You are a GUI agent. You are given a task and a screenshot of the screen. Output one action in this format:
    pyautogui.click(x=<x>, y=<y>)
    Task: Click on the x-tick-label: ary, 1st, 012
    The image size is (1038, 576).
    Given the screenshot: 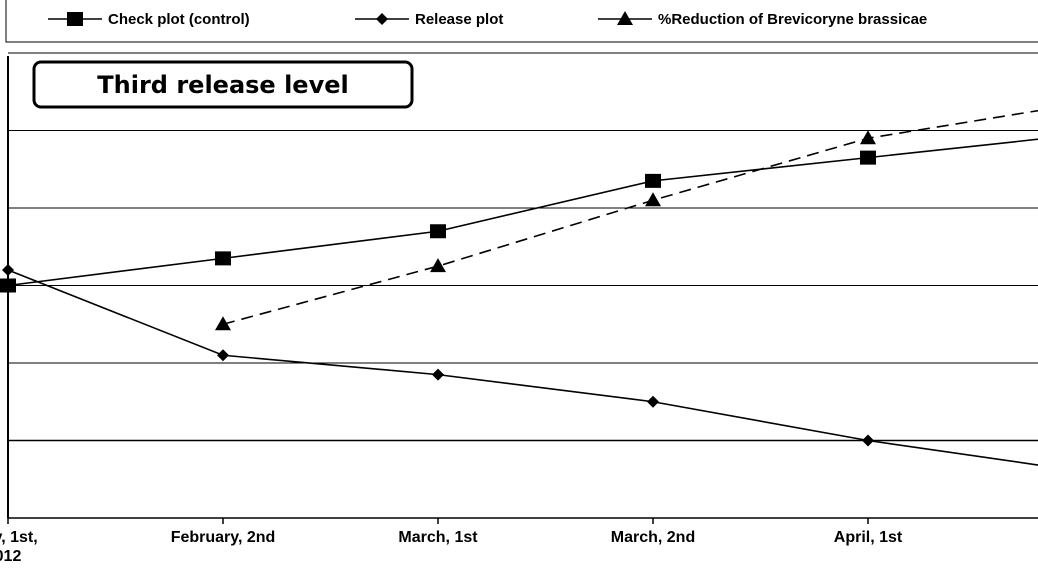 What is the action you would take?
    pyautogui.click(x=19, y=547)
    